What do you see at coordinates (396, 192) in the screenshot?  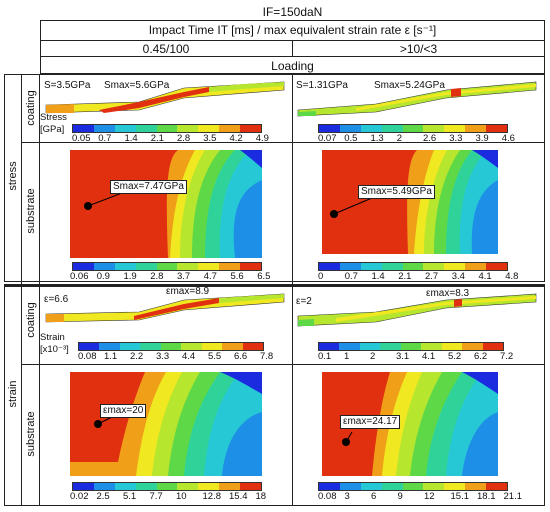 I see `stress-right-substrate-smax: Smax=5.49GPa` at bounding box center [396, 192].